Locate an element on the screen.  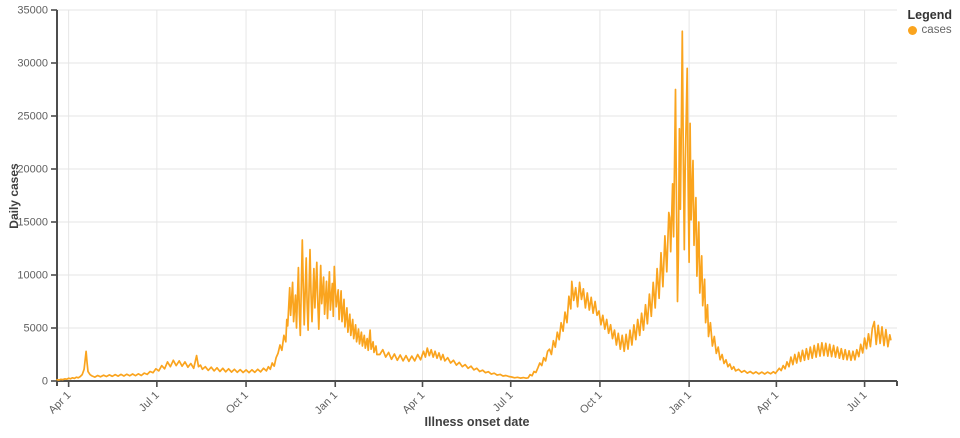
legend: Legend cases is located at coordinates (929, 22).